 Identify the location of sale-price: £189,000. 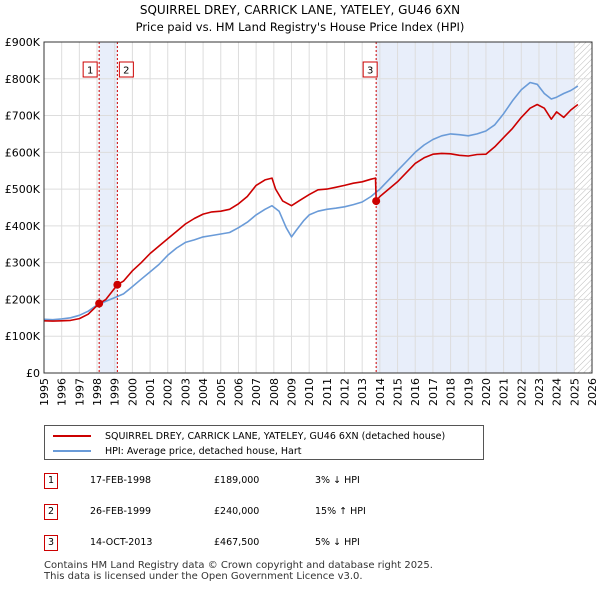
(237, 480).